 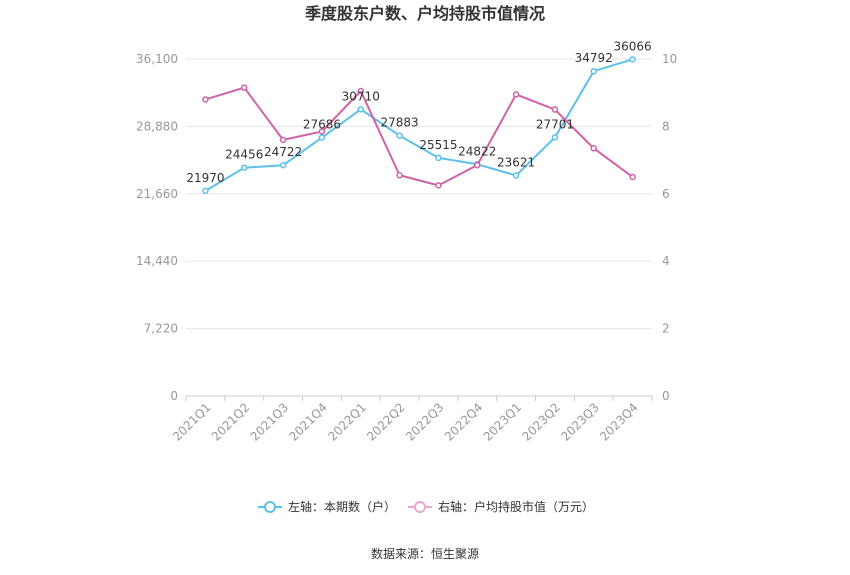 I want to click on x-axis-tick-label: 2022Q3, so click(x=425, y=422).